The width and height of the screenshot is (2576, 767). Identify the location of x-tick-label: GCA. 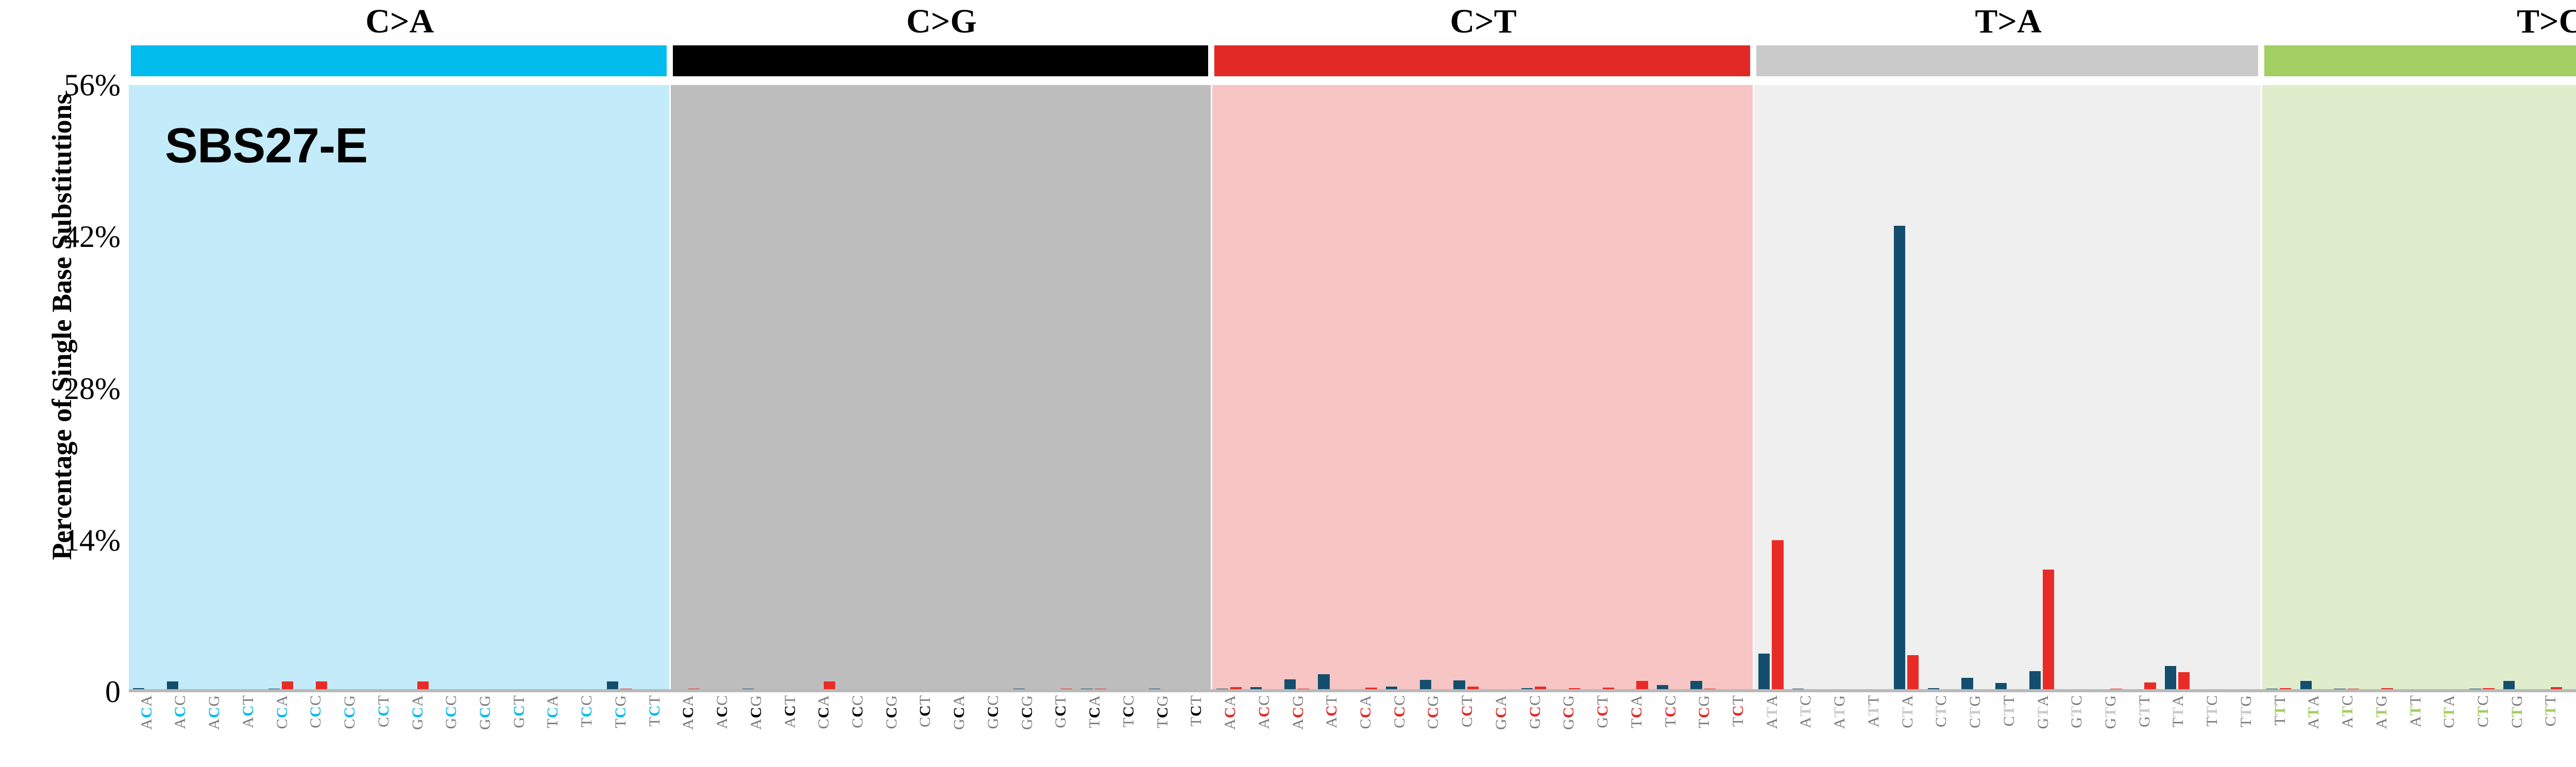
(417, 713).